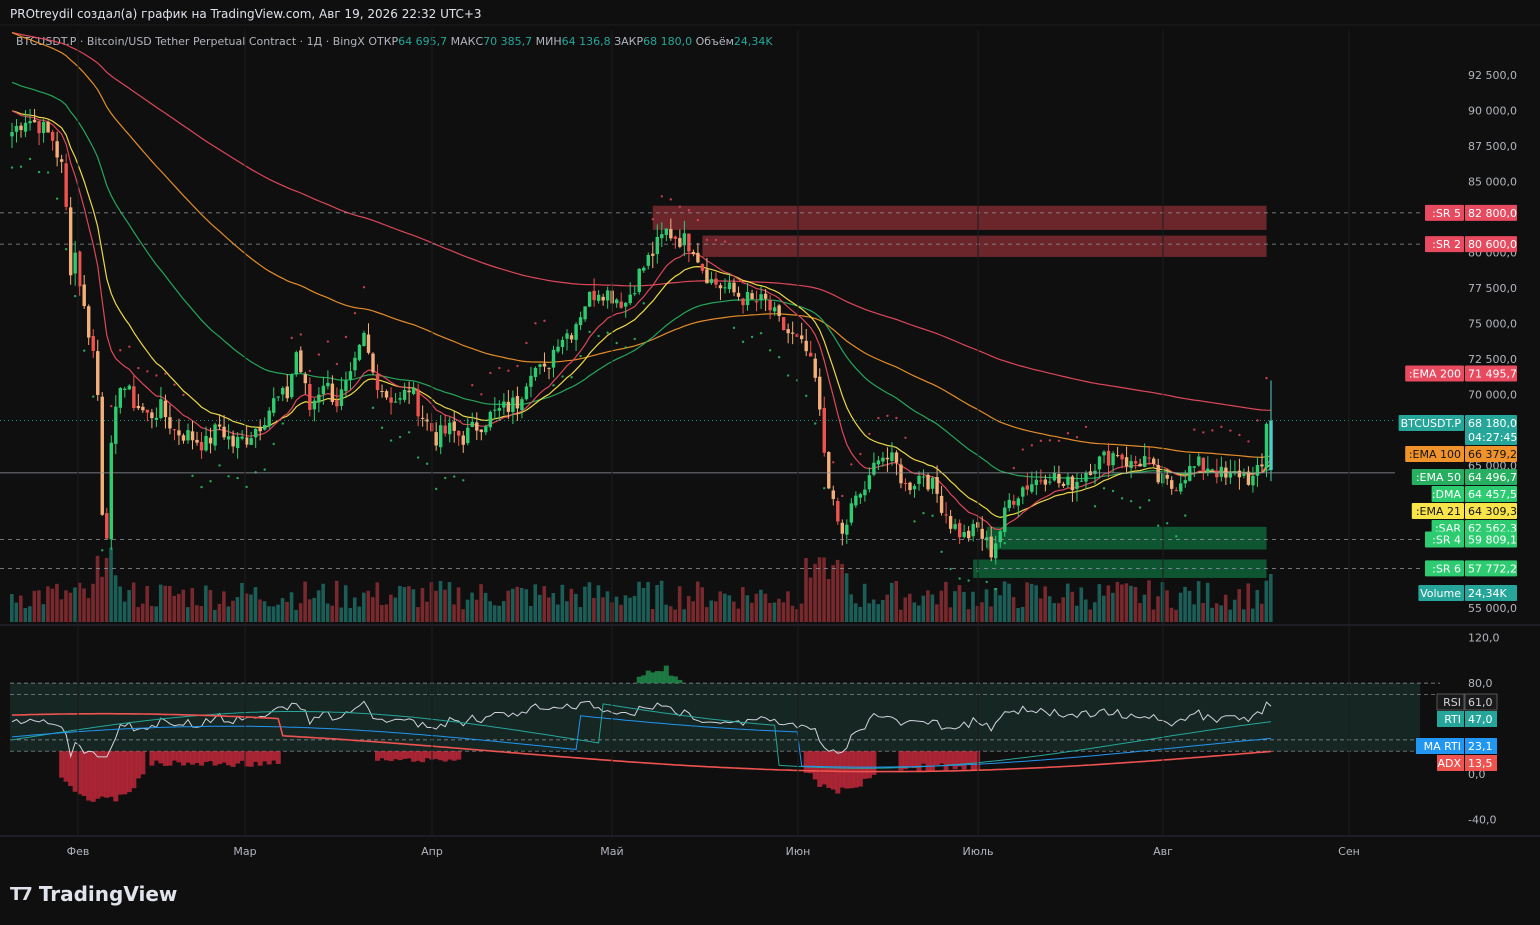 The height and width of the screenshot is (925, 1540). What do you see at coordinates (1126, 538) in the screenshot?
I see `support-zone-sr4` at bounding box center [1126, 538].